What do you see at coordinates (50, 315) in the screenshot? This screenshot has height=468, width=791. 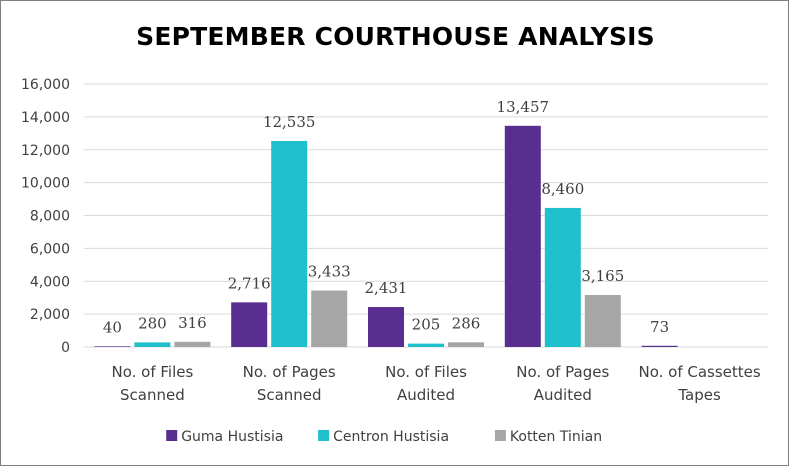 I see `y-tick-label: 2,000` at bounding box center [50, 315].